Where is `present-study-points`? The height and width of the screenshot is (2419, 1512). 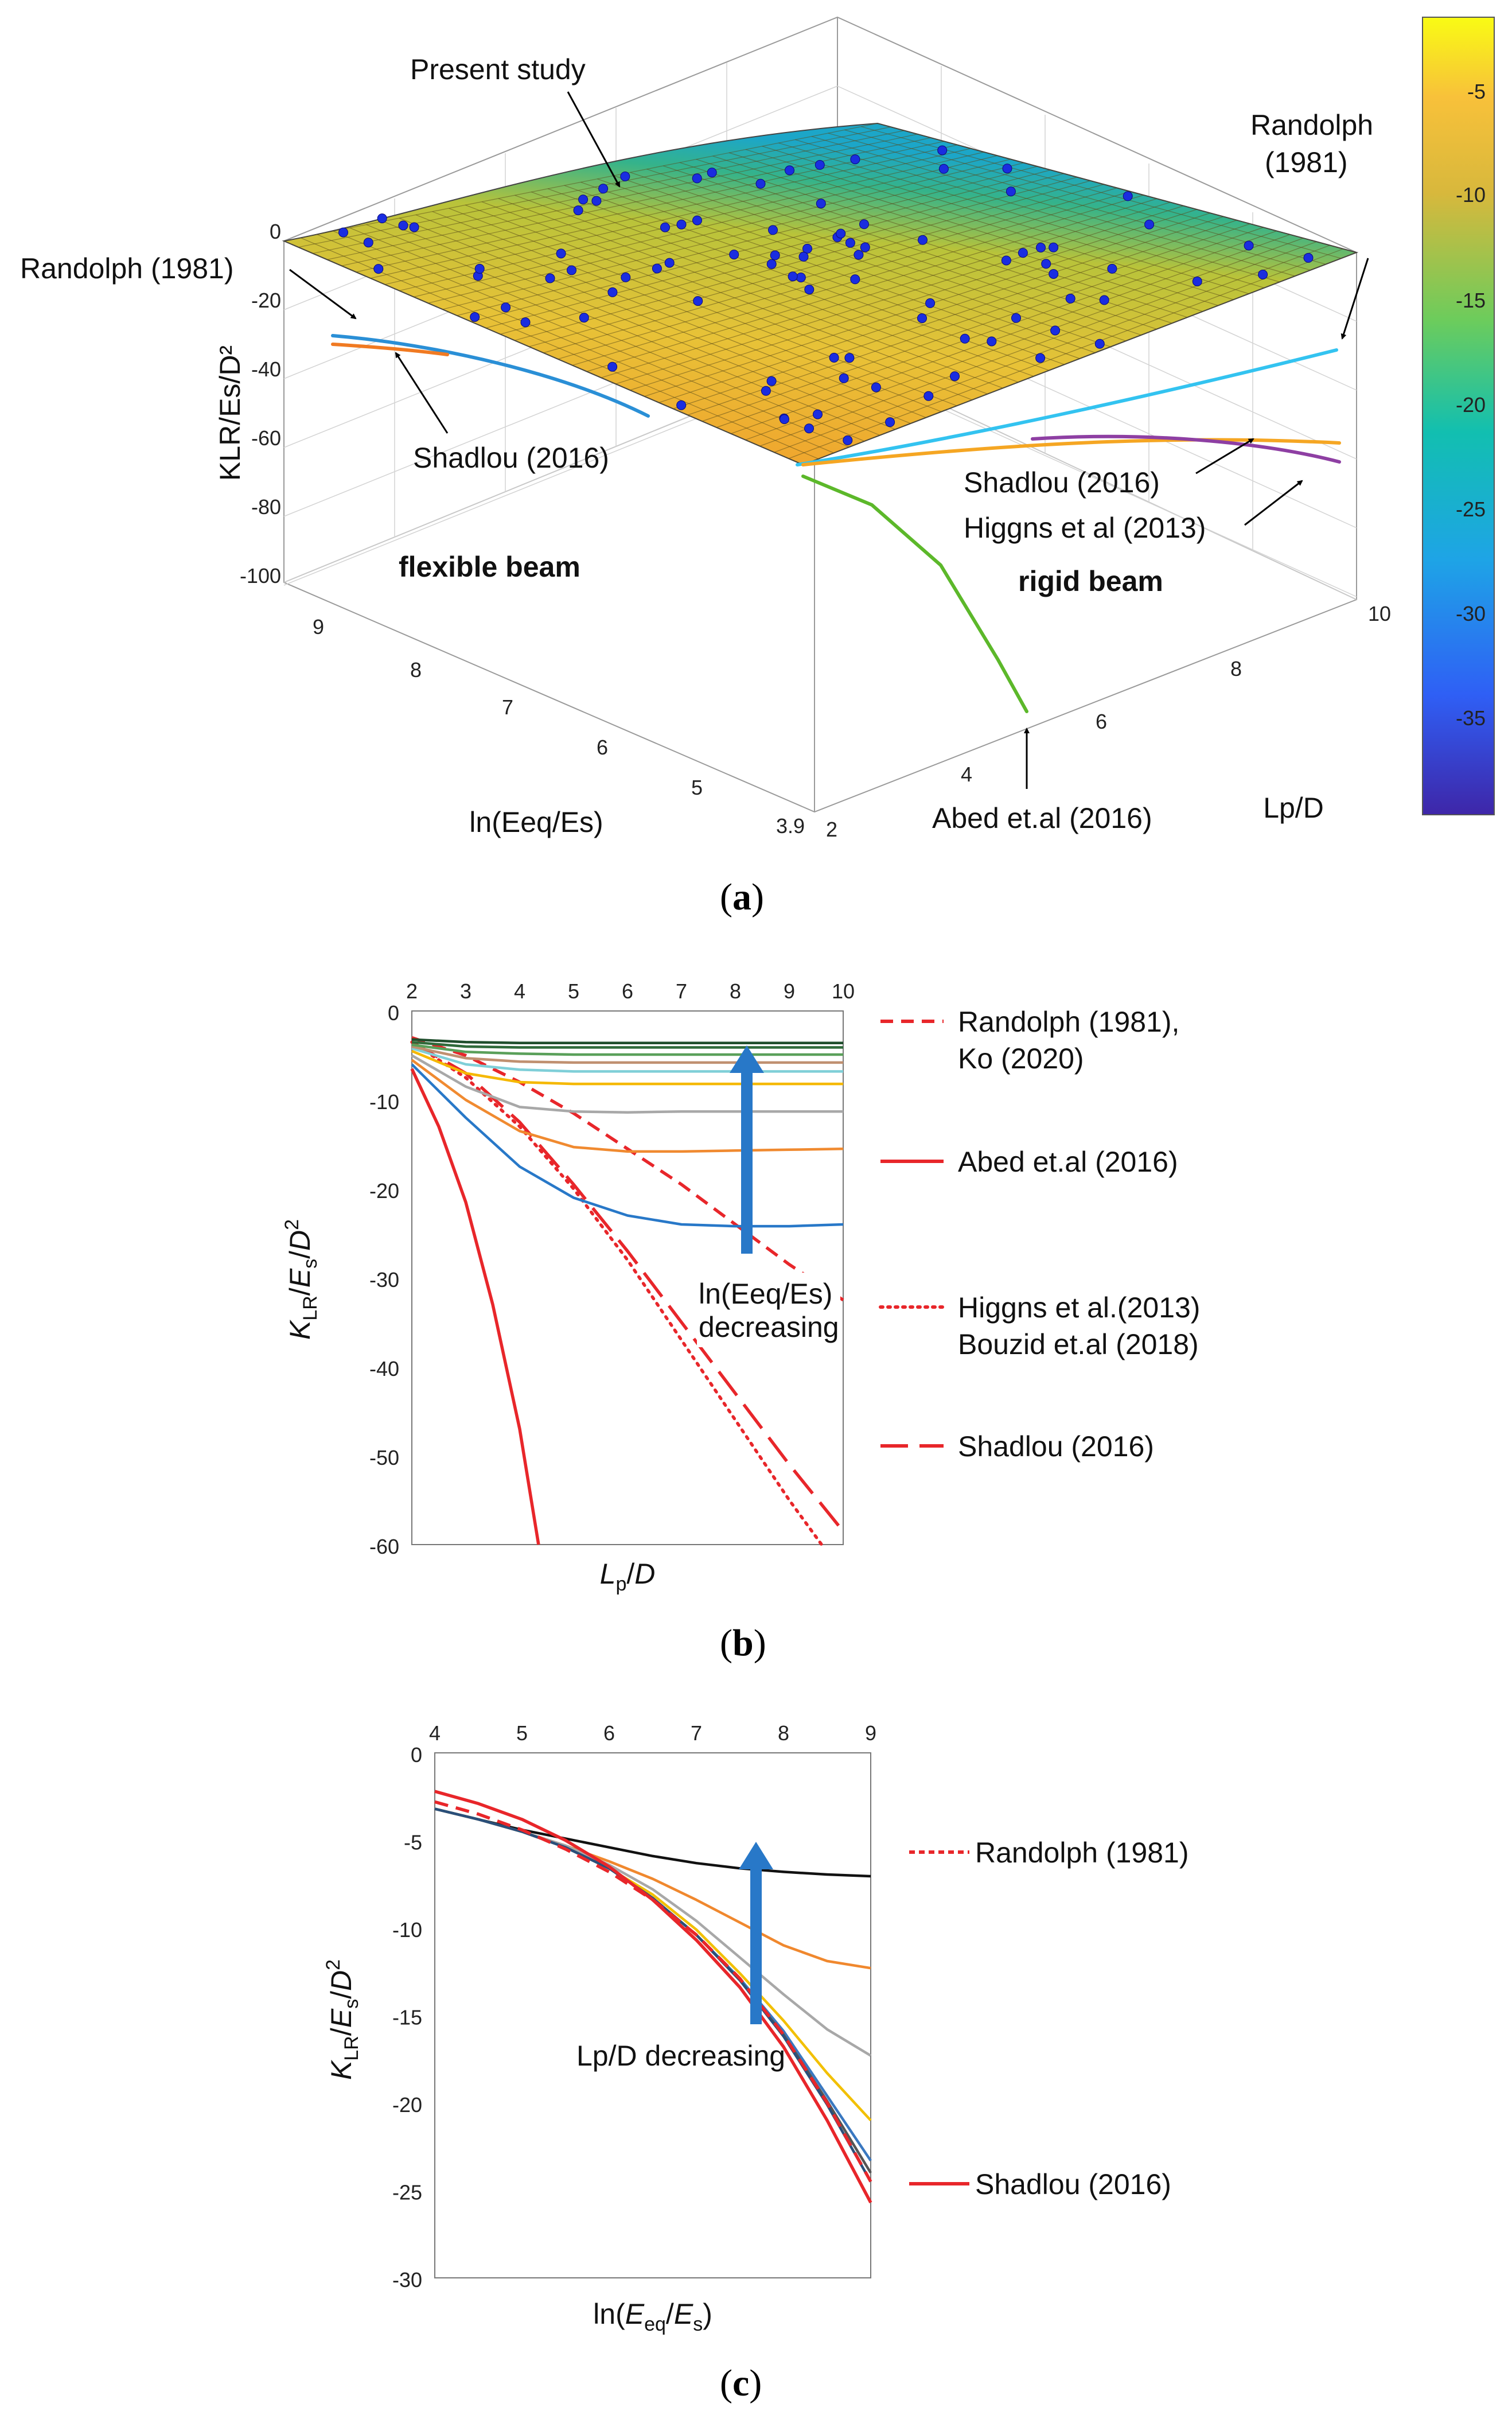 present-study-points is located at coordinates (826, 295).